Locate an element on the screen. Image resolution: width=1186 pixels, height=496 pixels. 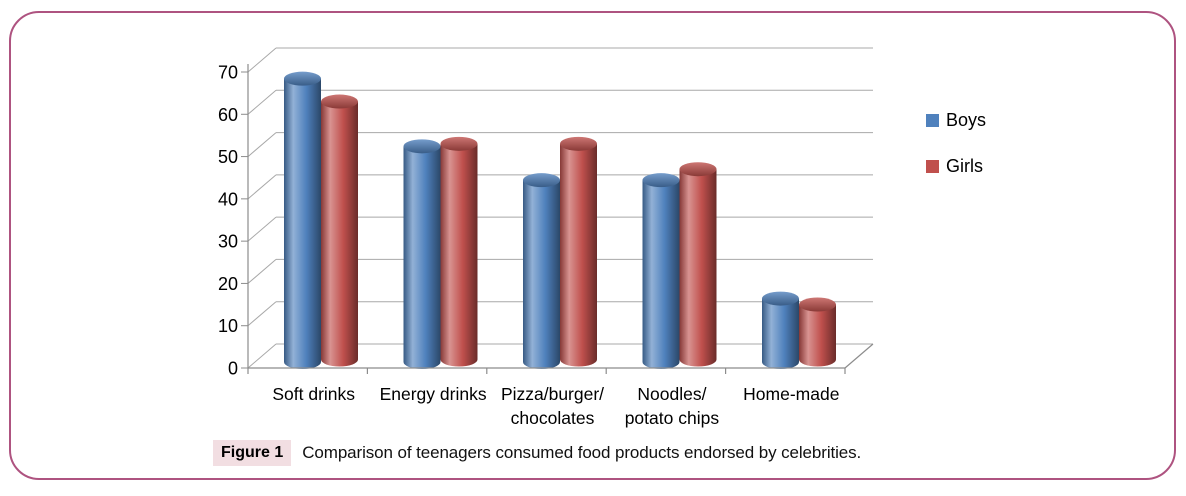
category-label-noodles-potato-chips-line2: potato chips is located at coordinates (672, 418).